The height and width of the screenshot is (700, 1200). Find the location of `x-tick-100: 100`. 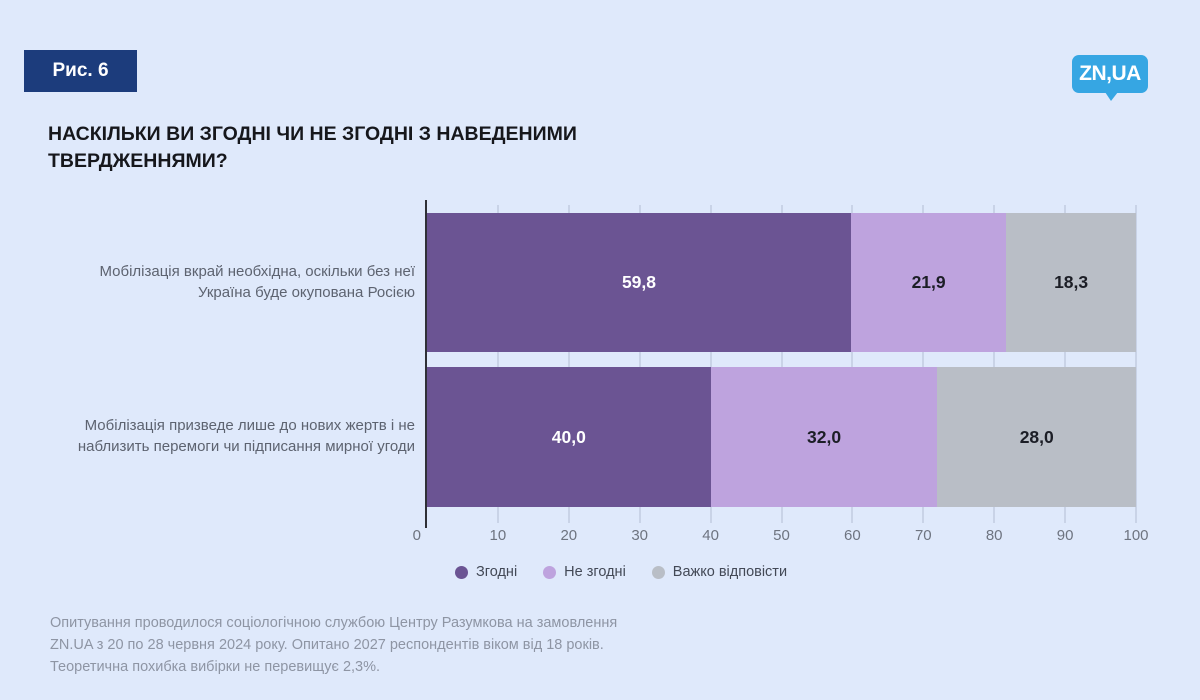

x-tick-100: 100 is located at coordinates (1136, 535).